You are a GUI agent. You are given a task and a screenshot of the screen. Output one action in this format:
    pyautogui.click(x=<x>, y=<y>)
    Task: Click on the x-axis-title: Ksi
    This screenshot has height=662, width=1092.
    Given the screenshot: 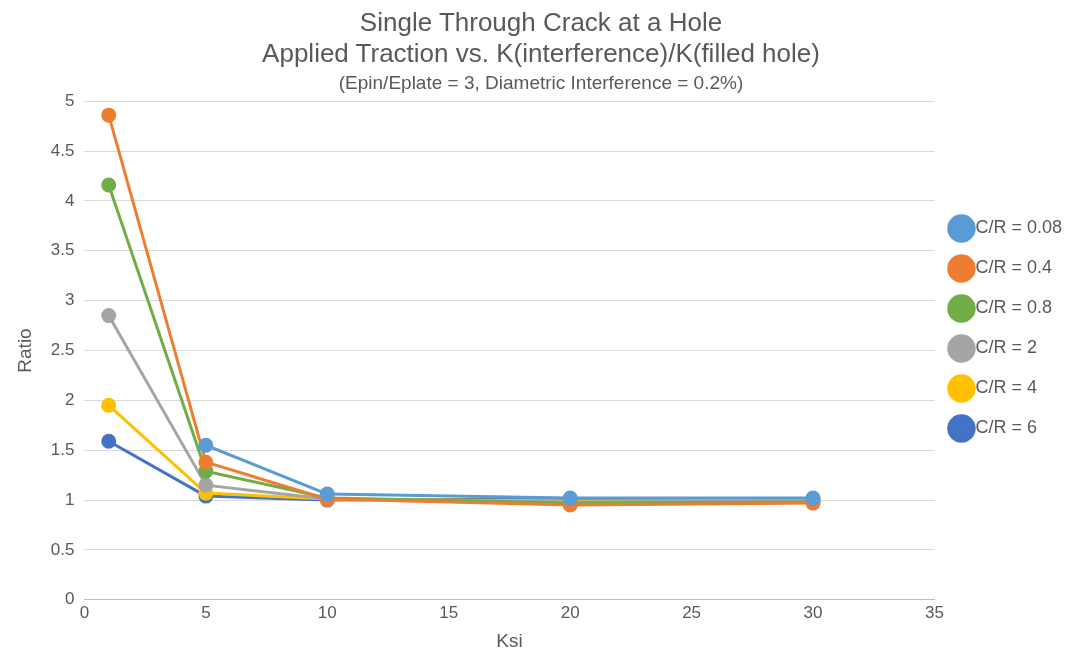 What is the action you would take?
    pyautogui.click(x=509, y=640)
    